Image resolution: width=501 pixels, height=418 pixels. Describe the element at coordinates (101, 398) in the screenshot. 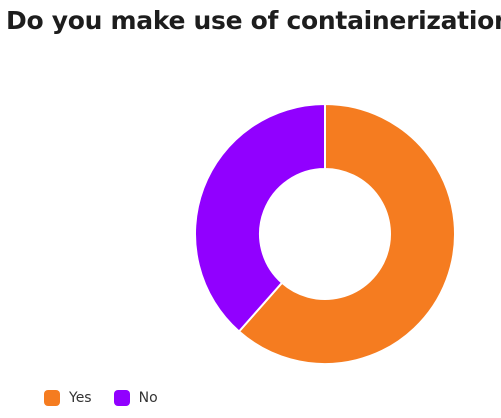

I see `legend: Yes No` at that location.